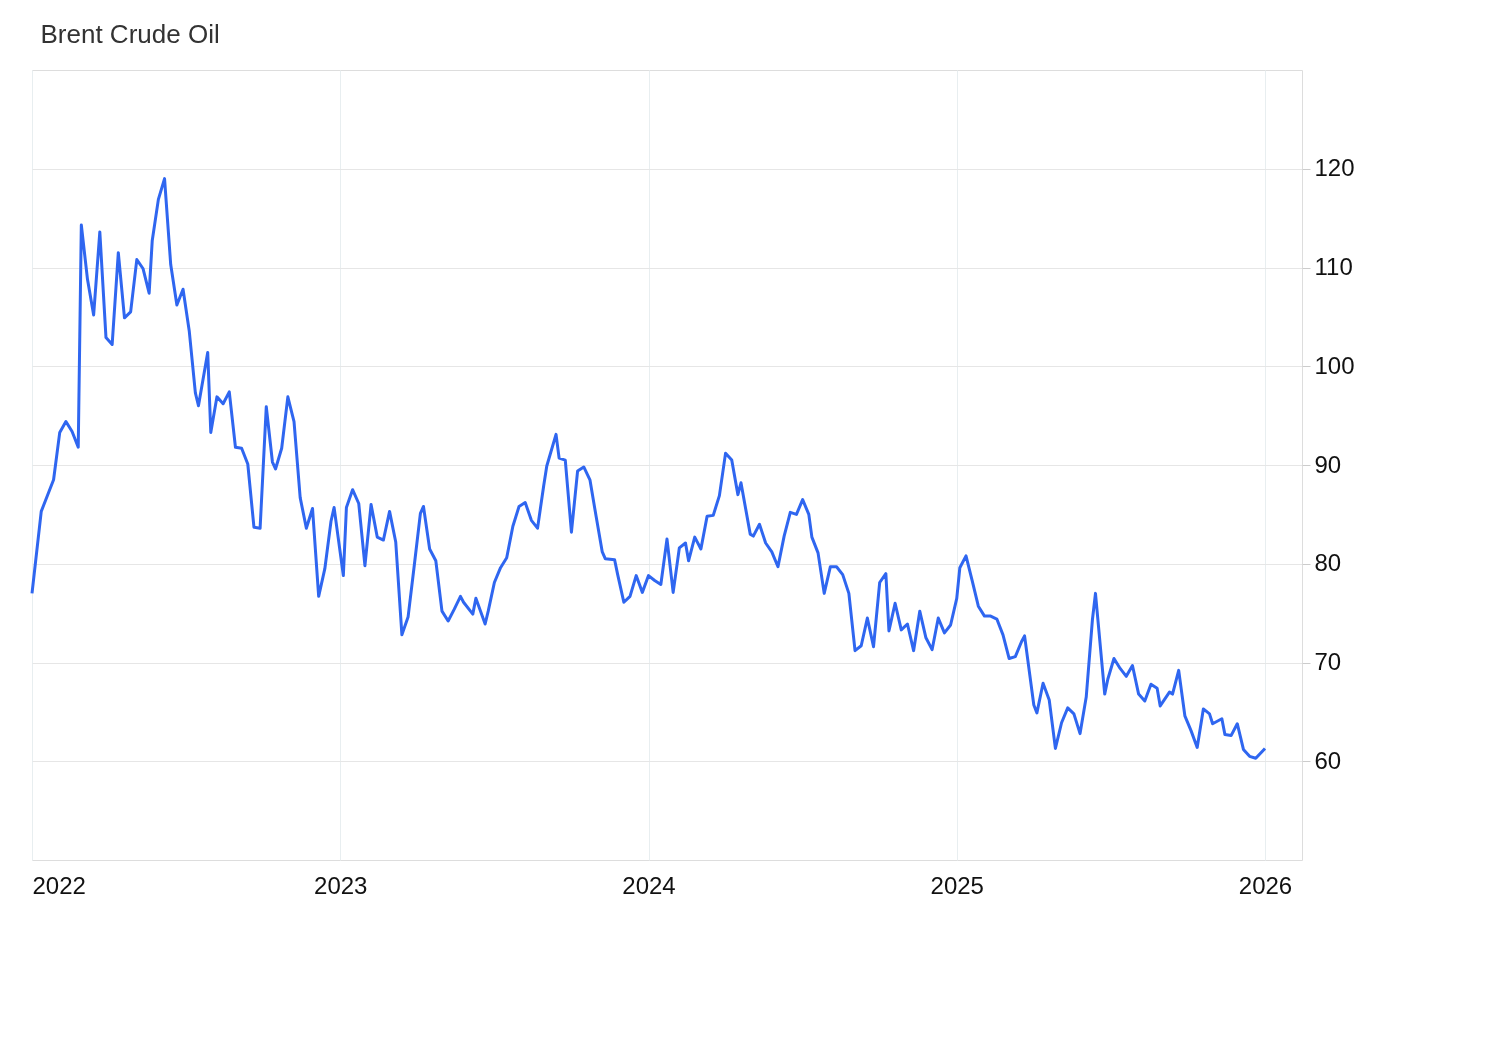  I want to click on x-tick-label: 2026, so click(1265, 885).